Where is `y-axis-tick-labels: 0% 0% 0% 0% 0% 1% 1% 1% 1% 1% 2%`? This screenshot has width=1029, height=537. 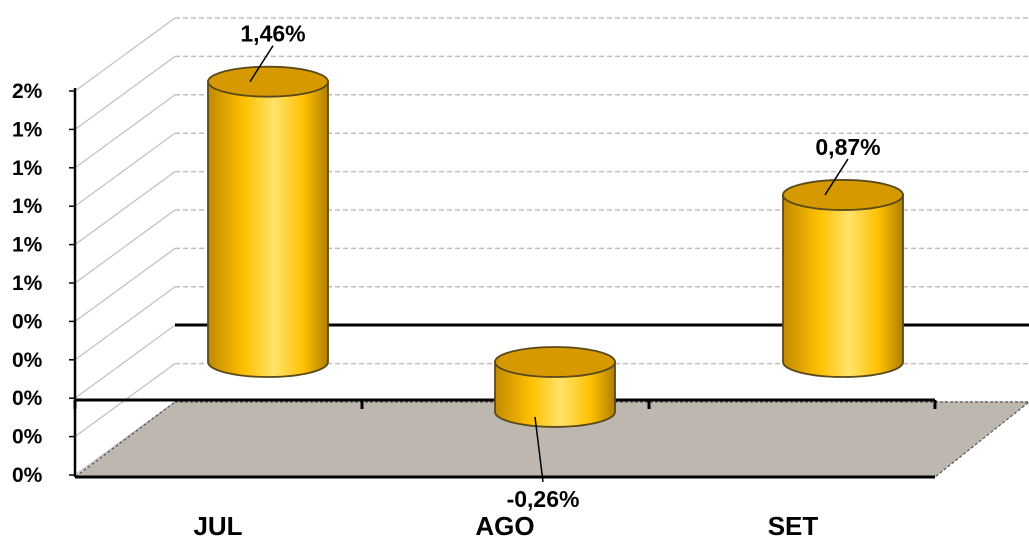
y-axis-tick-labels: 0% 0% 0% 0% 0% 1% 1% 1% 1% 1% 2% is located at coordinates (27, 283).